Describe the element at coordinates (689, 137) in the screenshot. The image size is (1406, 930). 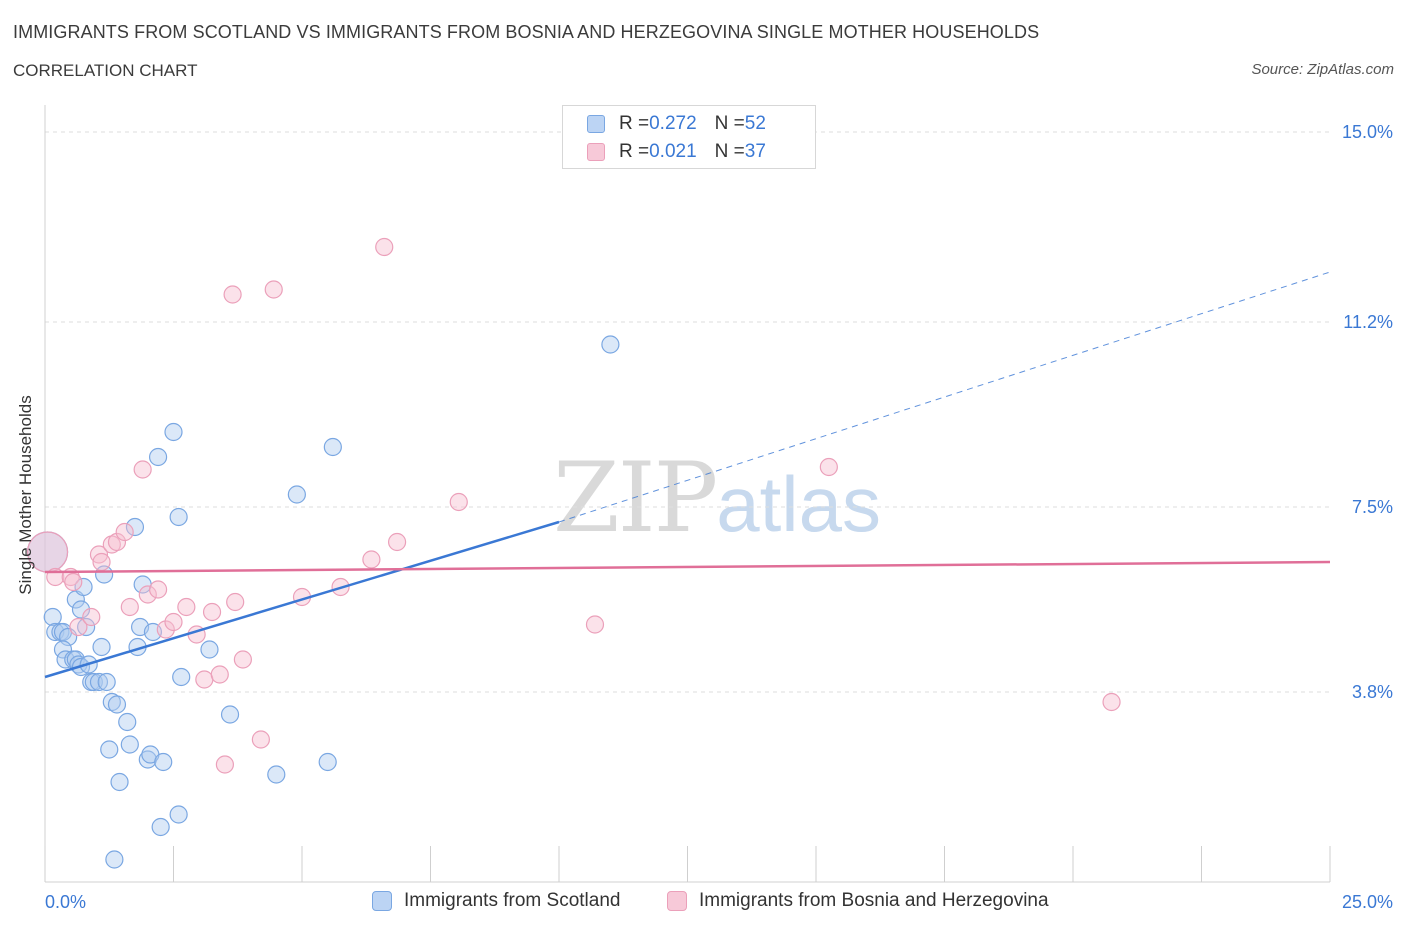
I see `stats-legend: R = 0.272 N = 52 R = 0.021 N = 37` at that location.